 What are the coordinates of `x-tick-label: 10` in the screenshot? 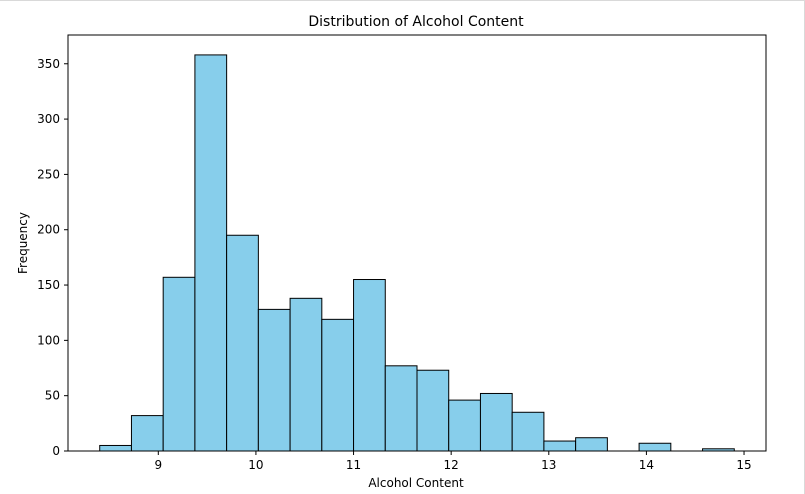 It's located at (255, 465).